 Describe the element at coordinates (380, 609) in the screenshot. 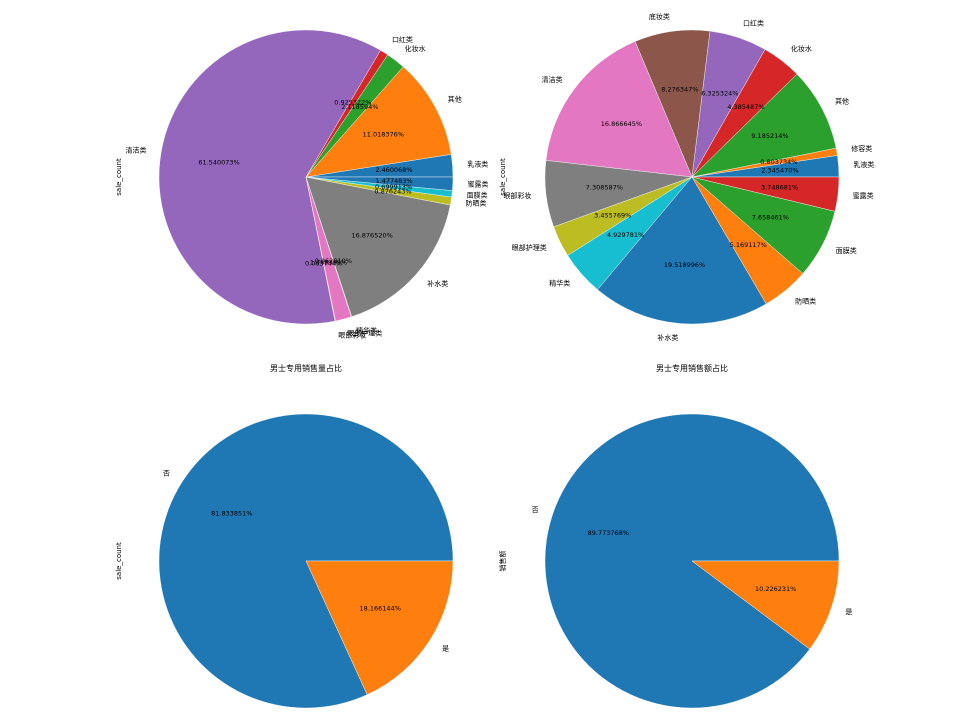

I see `pie-2-slice-1-percent: 18.166144%` at that location.